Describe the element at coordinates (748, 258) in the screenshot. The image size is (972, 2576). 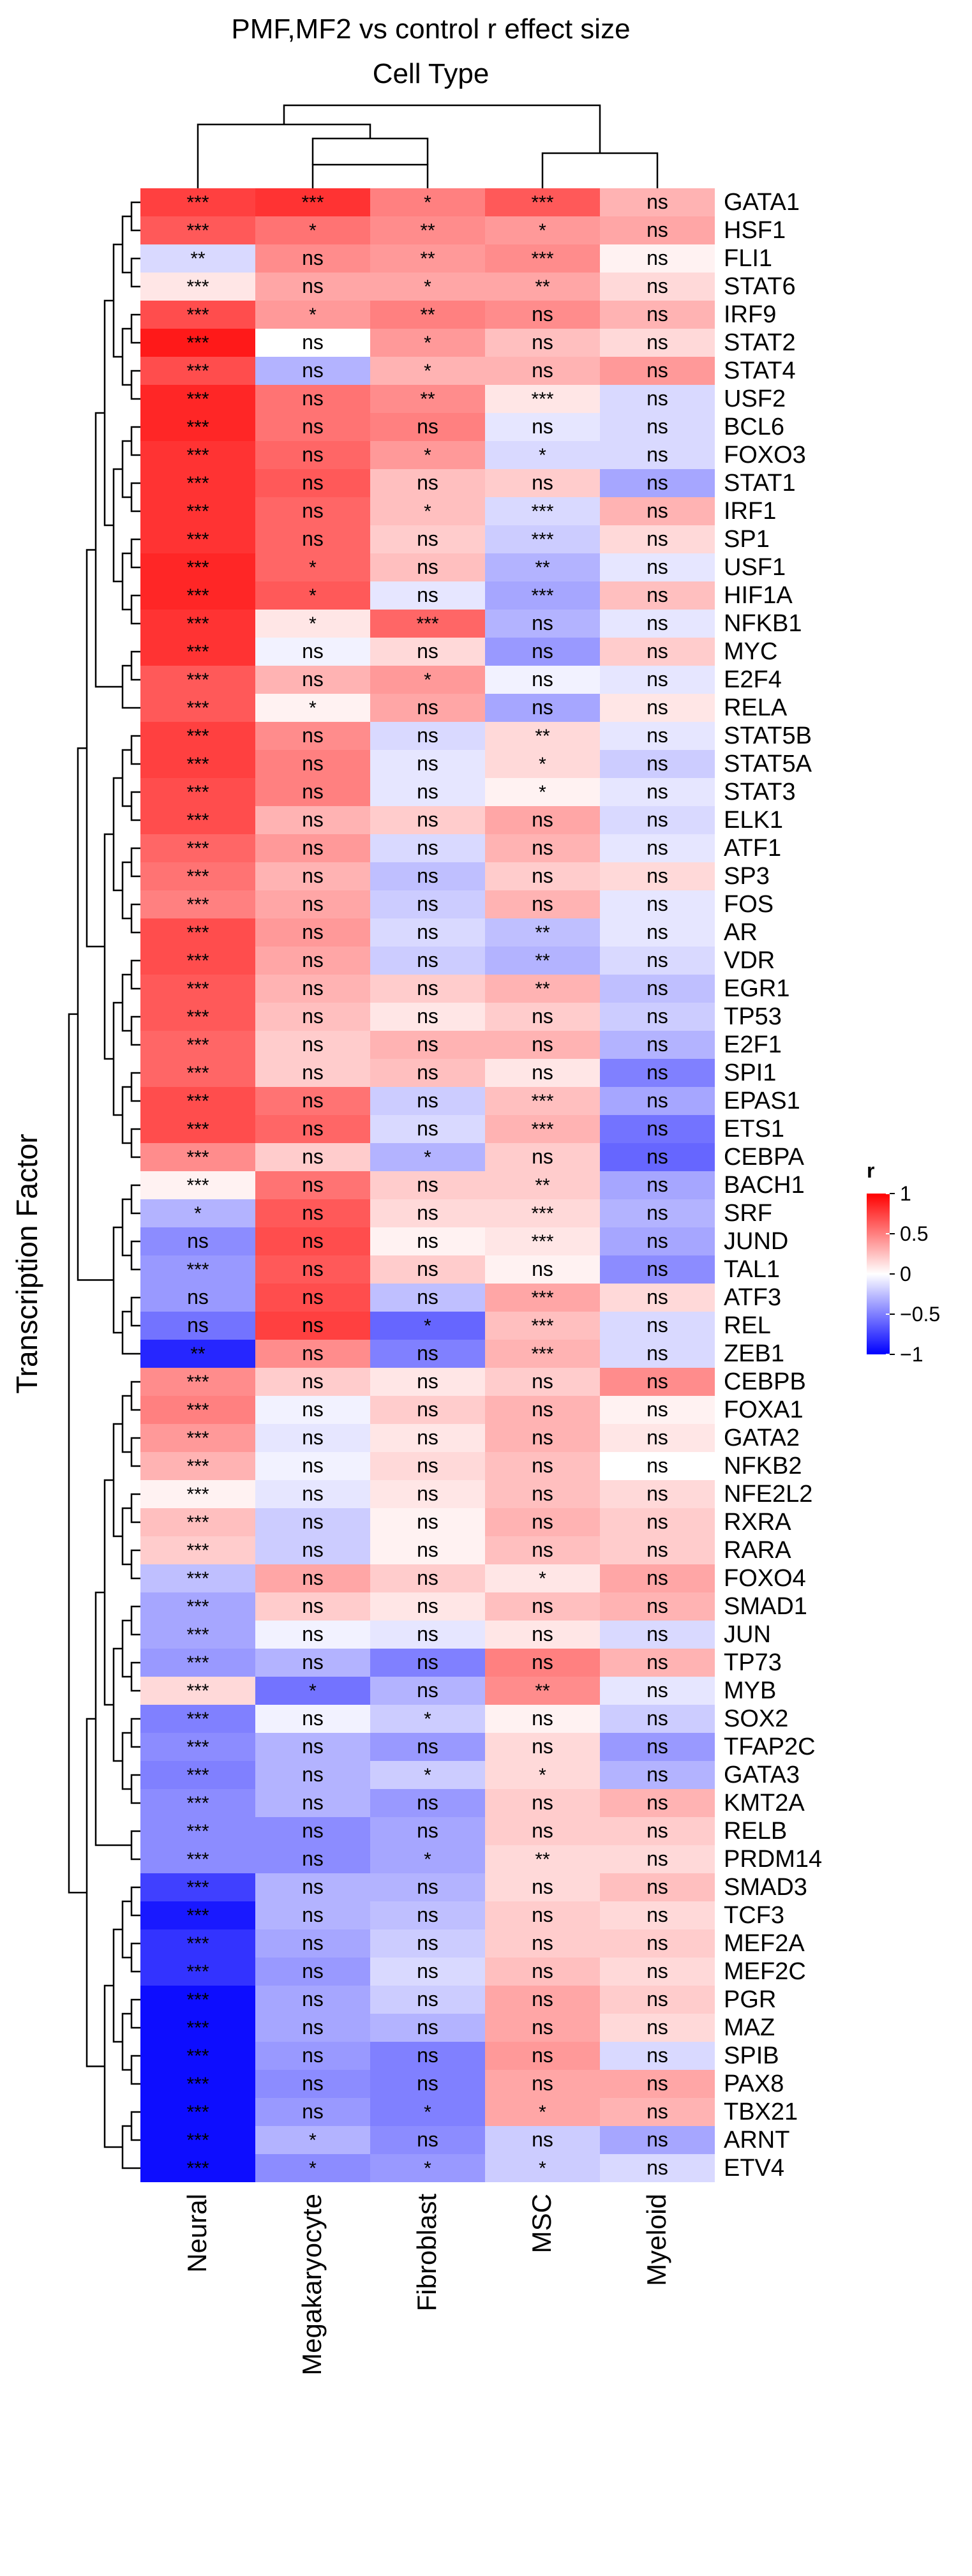
I see `row-label: FLI1` at that location.